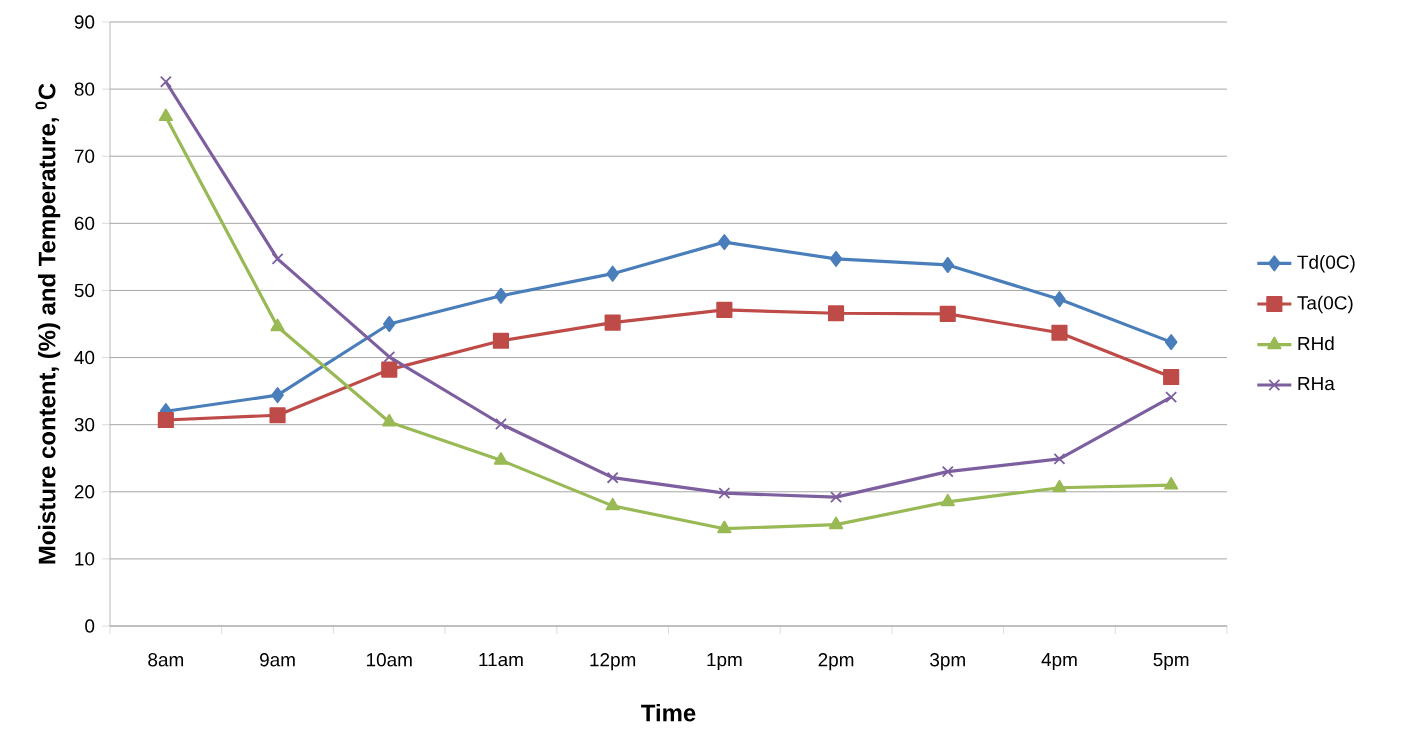 This screenshot has height=733, width=1411. I want to click on y-tick-label: 80, so click(84, 89).